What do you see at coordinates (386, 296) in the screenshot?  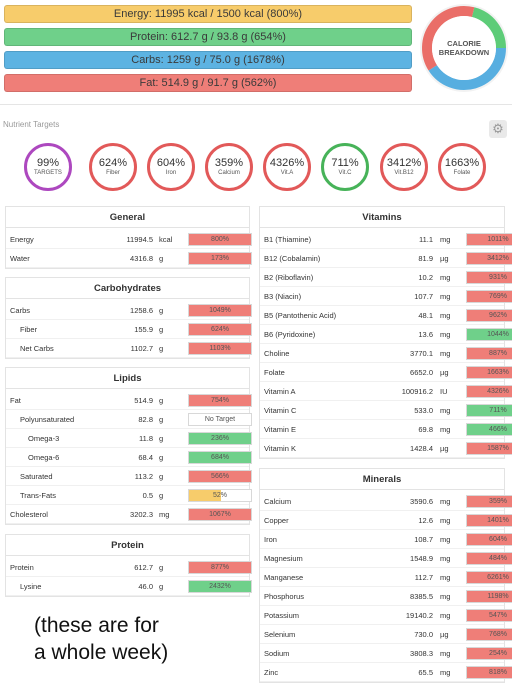 I see `nutrient-row-b3-niacin: B3 (Niacin) 107.7 mg 769%` at bounding box center [386, 296].